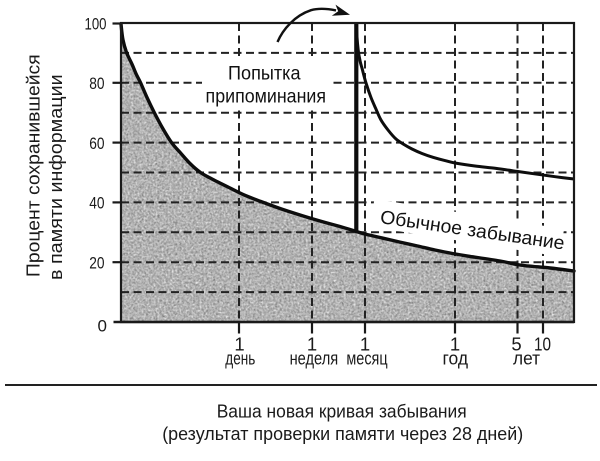  Describe the element at coordinates (34, 165) in the screenshot. I see `svg-text: Процент сохранившейся` at that location.